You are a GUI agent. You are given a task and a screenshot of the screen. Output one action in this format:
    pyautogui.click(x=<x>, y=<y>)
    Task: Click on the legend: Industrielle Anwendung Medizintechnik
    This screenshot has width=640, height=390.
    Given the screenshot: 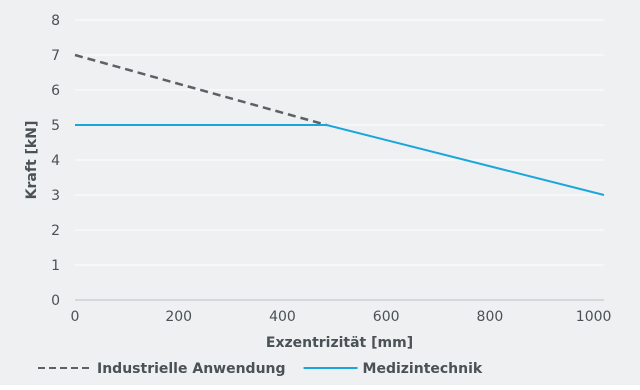 What is the action you would take?
    pyautogui.click(x=260, y=369)
    